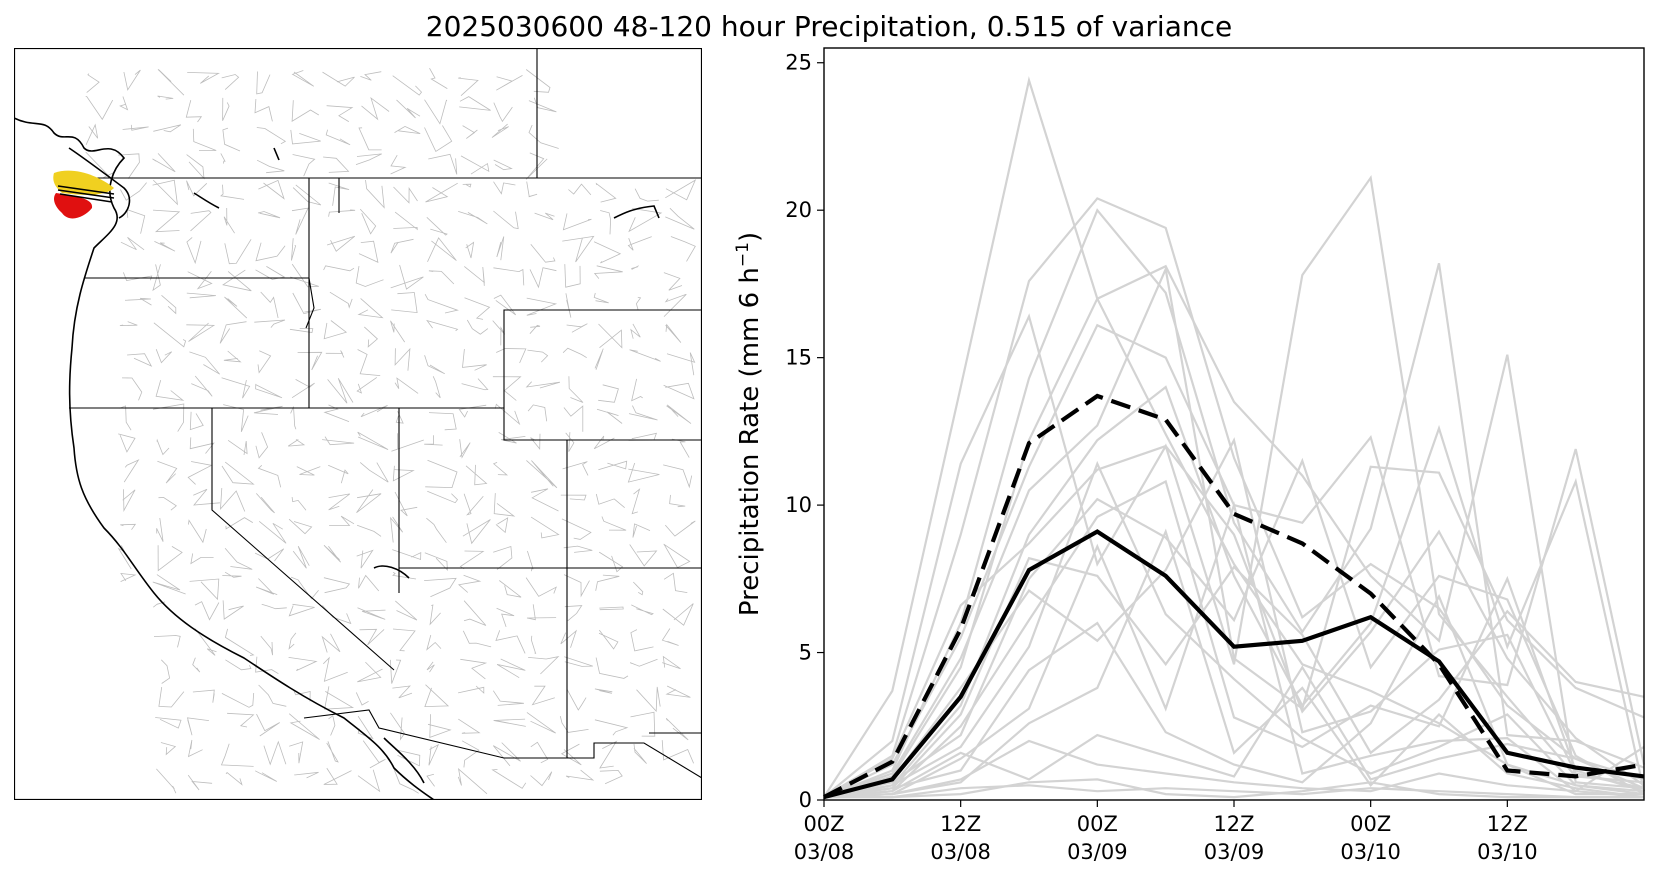 The height and width of the screenshot is (883, 1658). I want to click on y-axis: 0 5 10 15 20 25, so click(804, 431).